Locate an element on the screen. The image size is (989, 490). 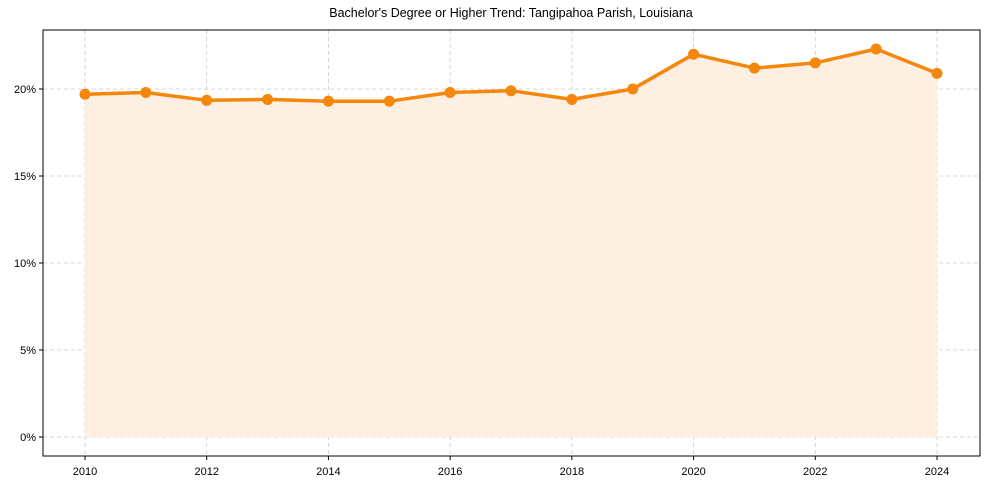
data-markers is located at coordinates (511, 75).